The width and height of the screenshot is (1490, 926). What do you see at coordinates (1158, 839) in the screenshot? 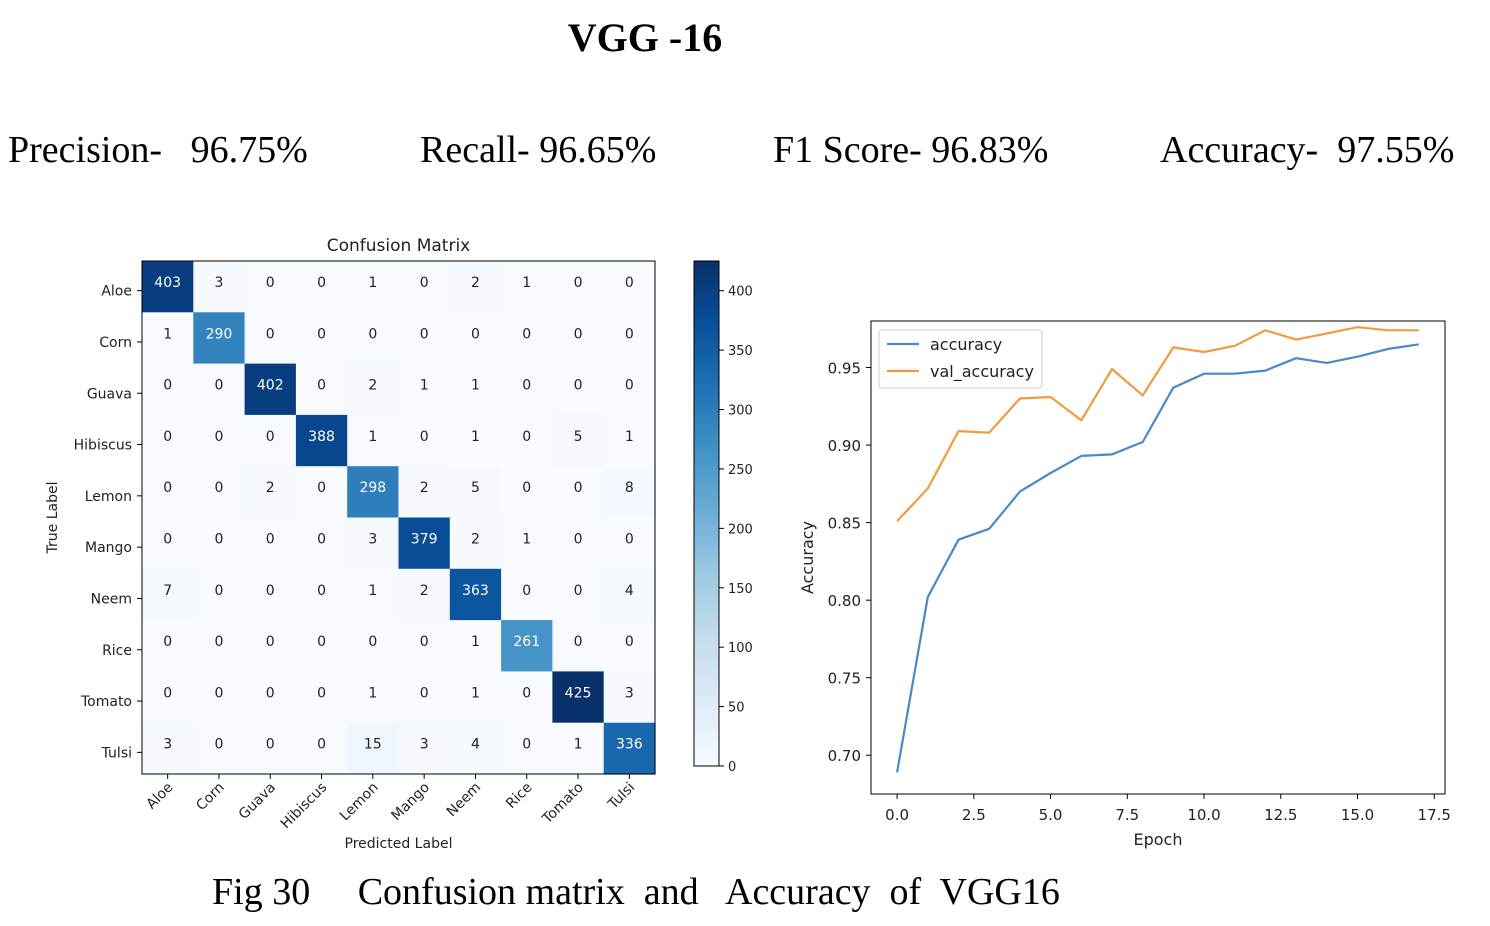
I see `line-x-label: Epoch` at bounding box center [1158, 839].